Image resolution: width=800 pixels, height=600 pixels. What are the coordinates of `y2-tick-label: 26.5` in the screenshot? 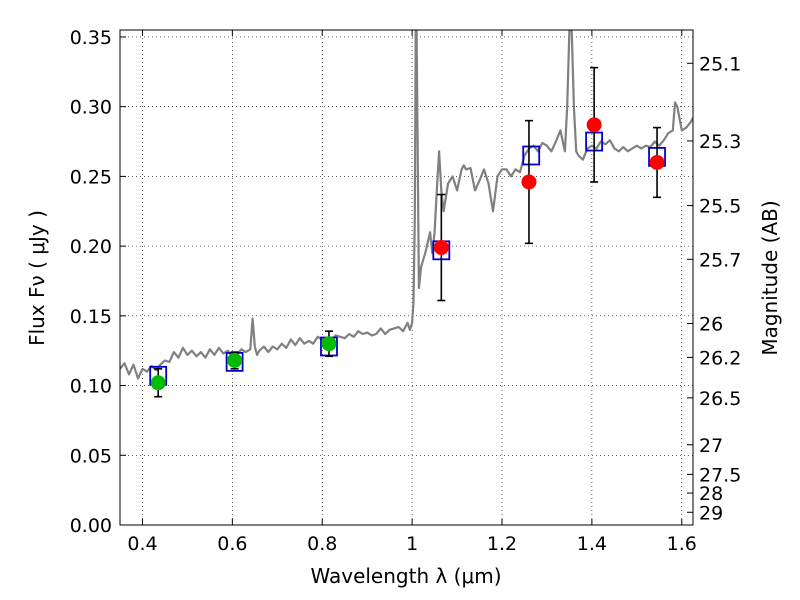 It's located at (720, 399).